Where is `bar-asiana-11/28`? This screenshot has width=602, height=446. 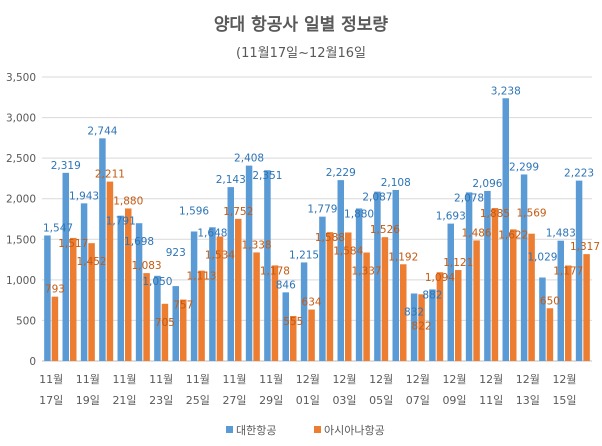
bar-asiana-11/28 is located at coordinates (256, 306).